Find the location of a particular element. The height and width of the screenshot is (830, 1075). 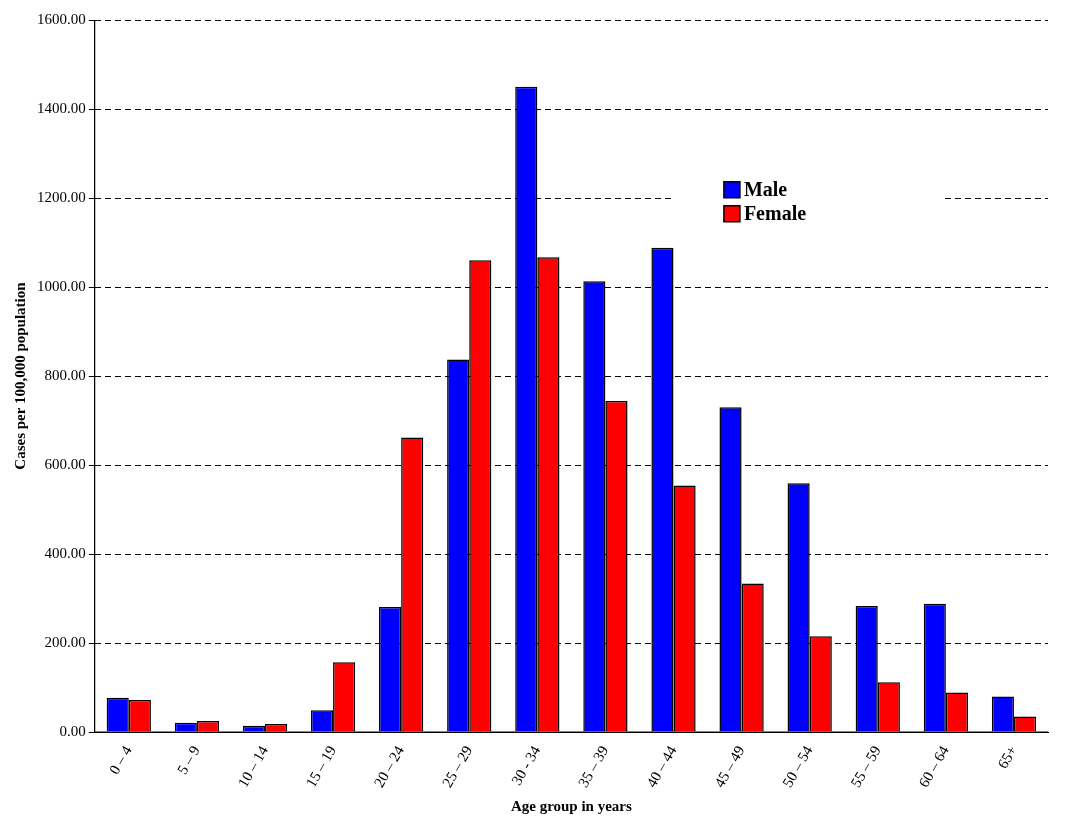

x-tick-label: 45 – 49 is located at coordinates (729, 766).